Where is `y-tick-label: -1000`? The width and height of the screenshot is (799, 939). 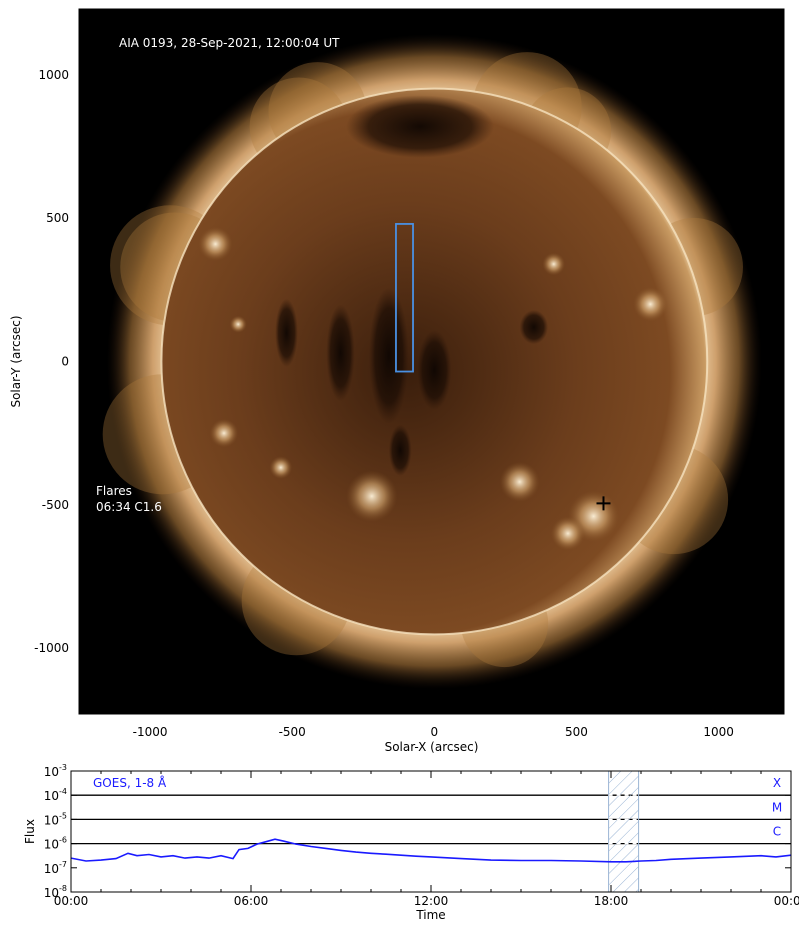
y-tick-label: -1000 is located at coordinates (51, 648).